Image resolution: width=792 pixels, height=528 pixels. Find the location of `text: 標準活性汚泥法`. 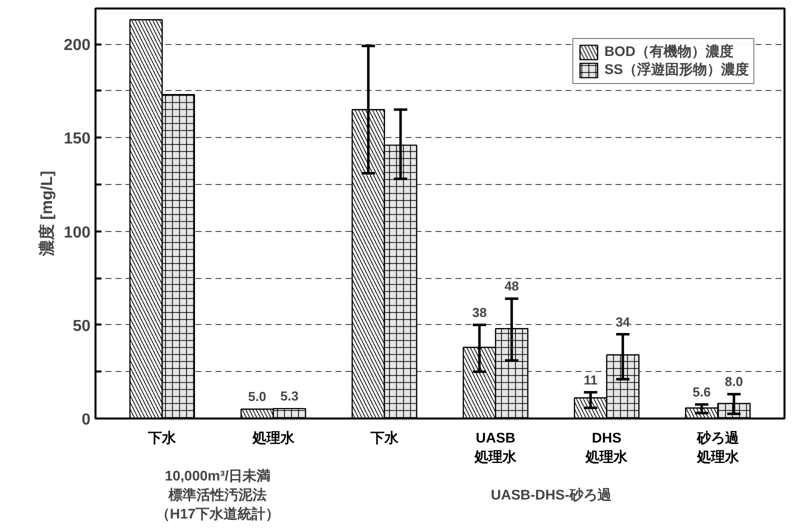

text: 標準活性汚泥法 is located at coordinates (217, 494).